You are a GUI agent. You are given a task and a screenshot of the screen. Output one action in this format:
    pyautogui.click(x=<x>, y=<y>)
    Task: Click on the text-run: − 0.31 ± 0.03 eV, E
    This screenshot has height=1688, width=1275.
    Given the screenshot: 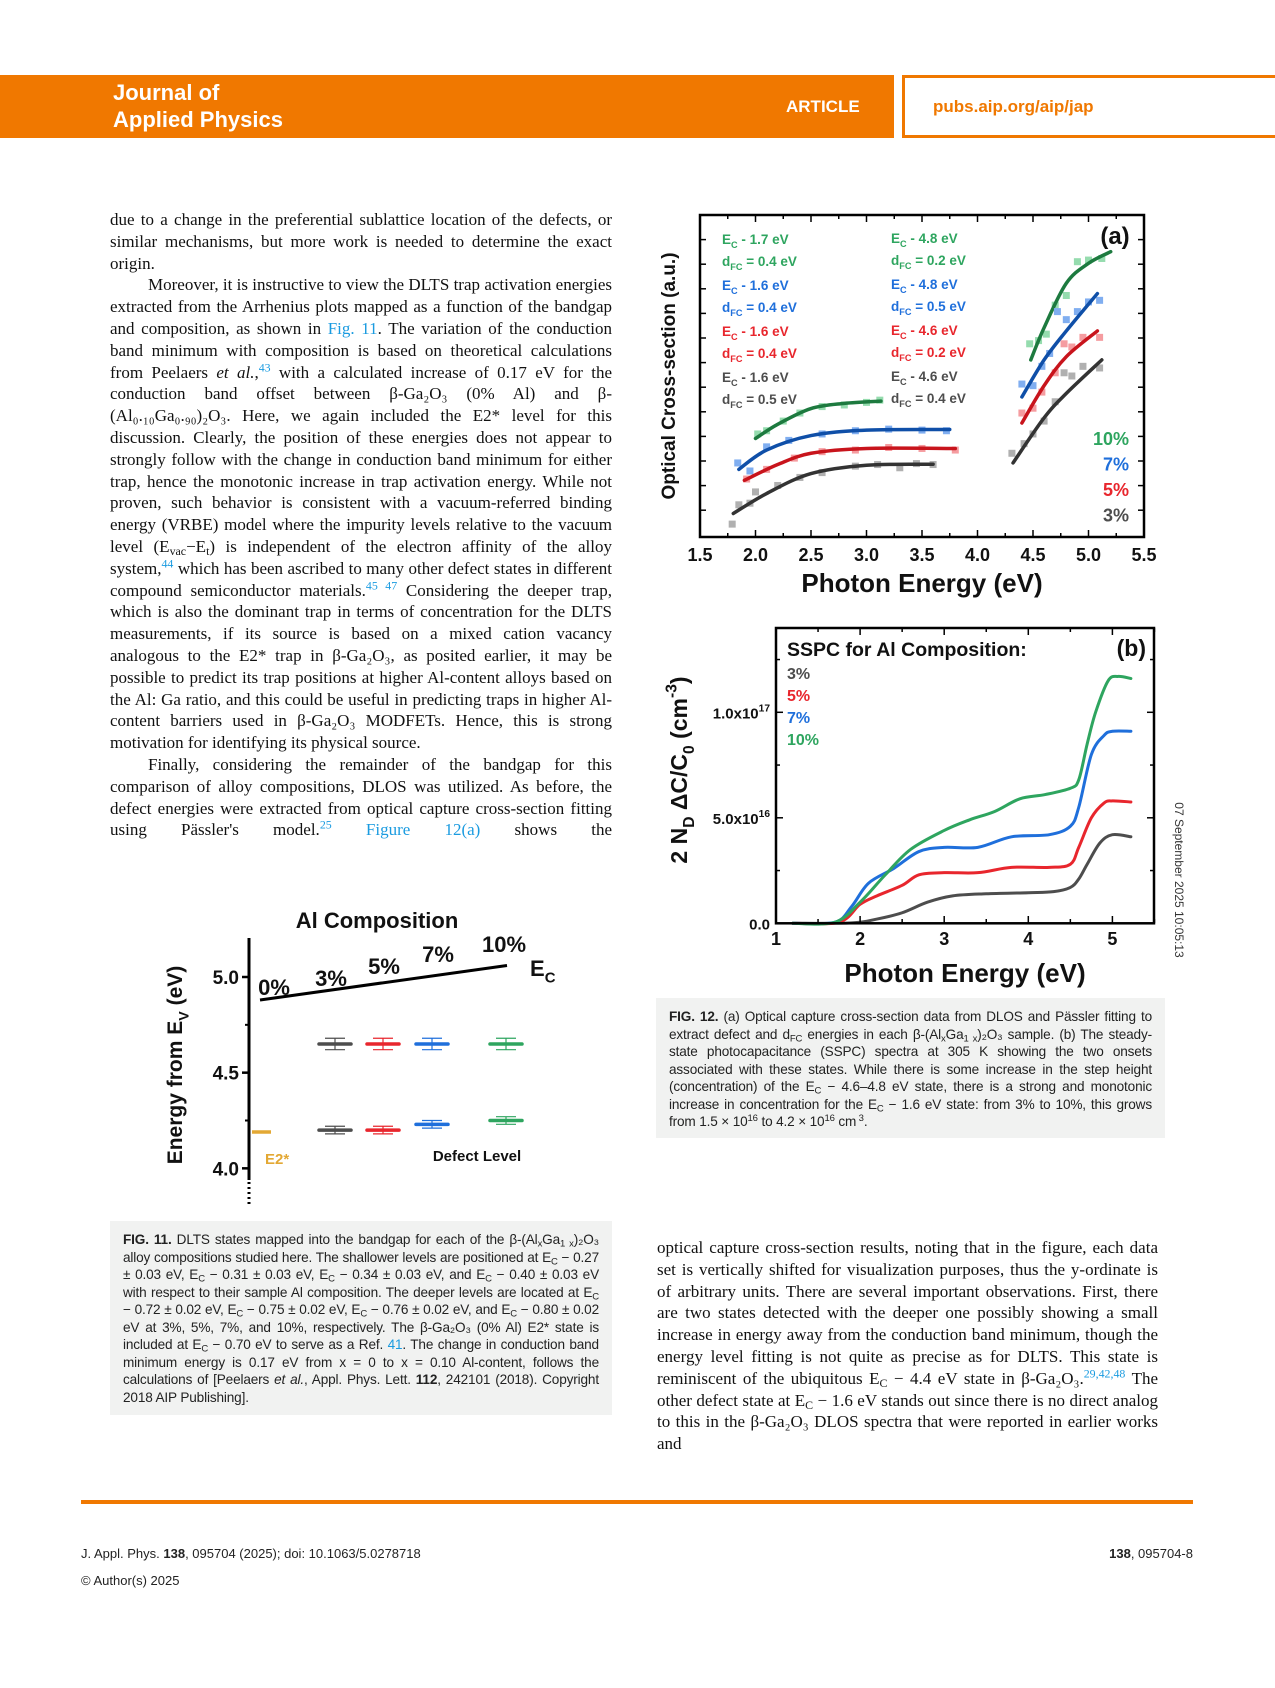 What is the action you would take?
    pyautogui.click(x=266, y=1274)
    